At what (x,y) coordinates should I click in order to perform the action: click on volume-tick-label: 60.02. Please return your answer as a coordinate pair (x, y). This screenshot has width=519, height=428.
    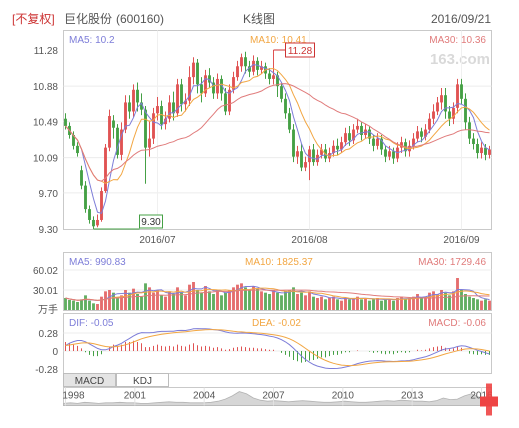
    Looking at the image, I should click on (45, 271).